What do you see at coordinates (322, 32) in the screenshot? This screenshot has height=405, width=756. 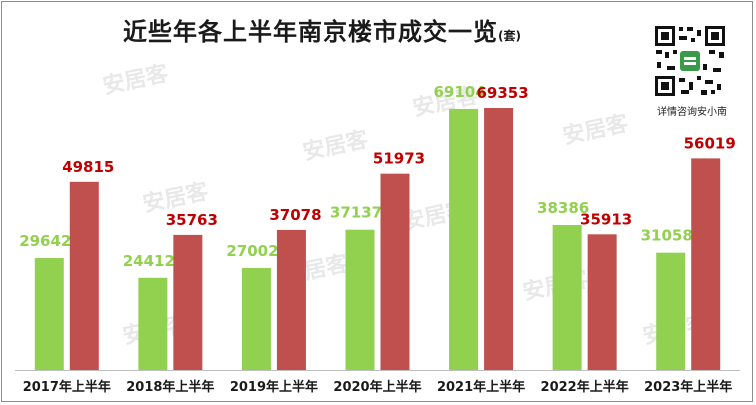 I see `chart-title: 近些年各上半年南京楼市成交一览(套)` at bounding box center [322, 32].